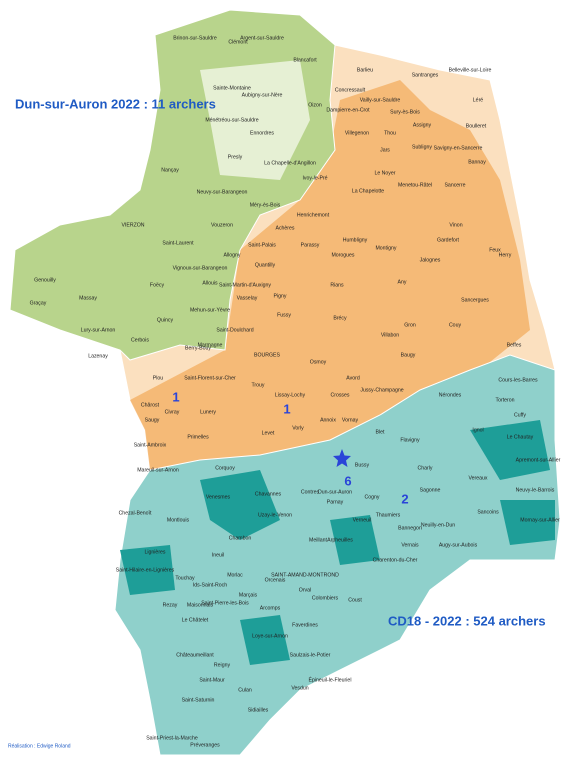  I want to click on commune-label: Parnay, so click(335, 502).